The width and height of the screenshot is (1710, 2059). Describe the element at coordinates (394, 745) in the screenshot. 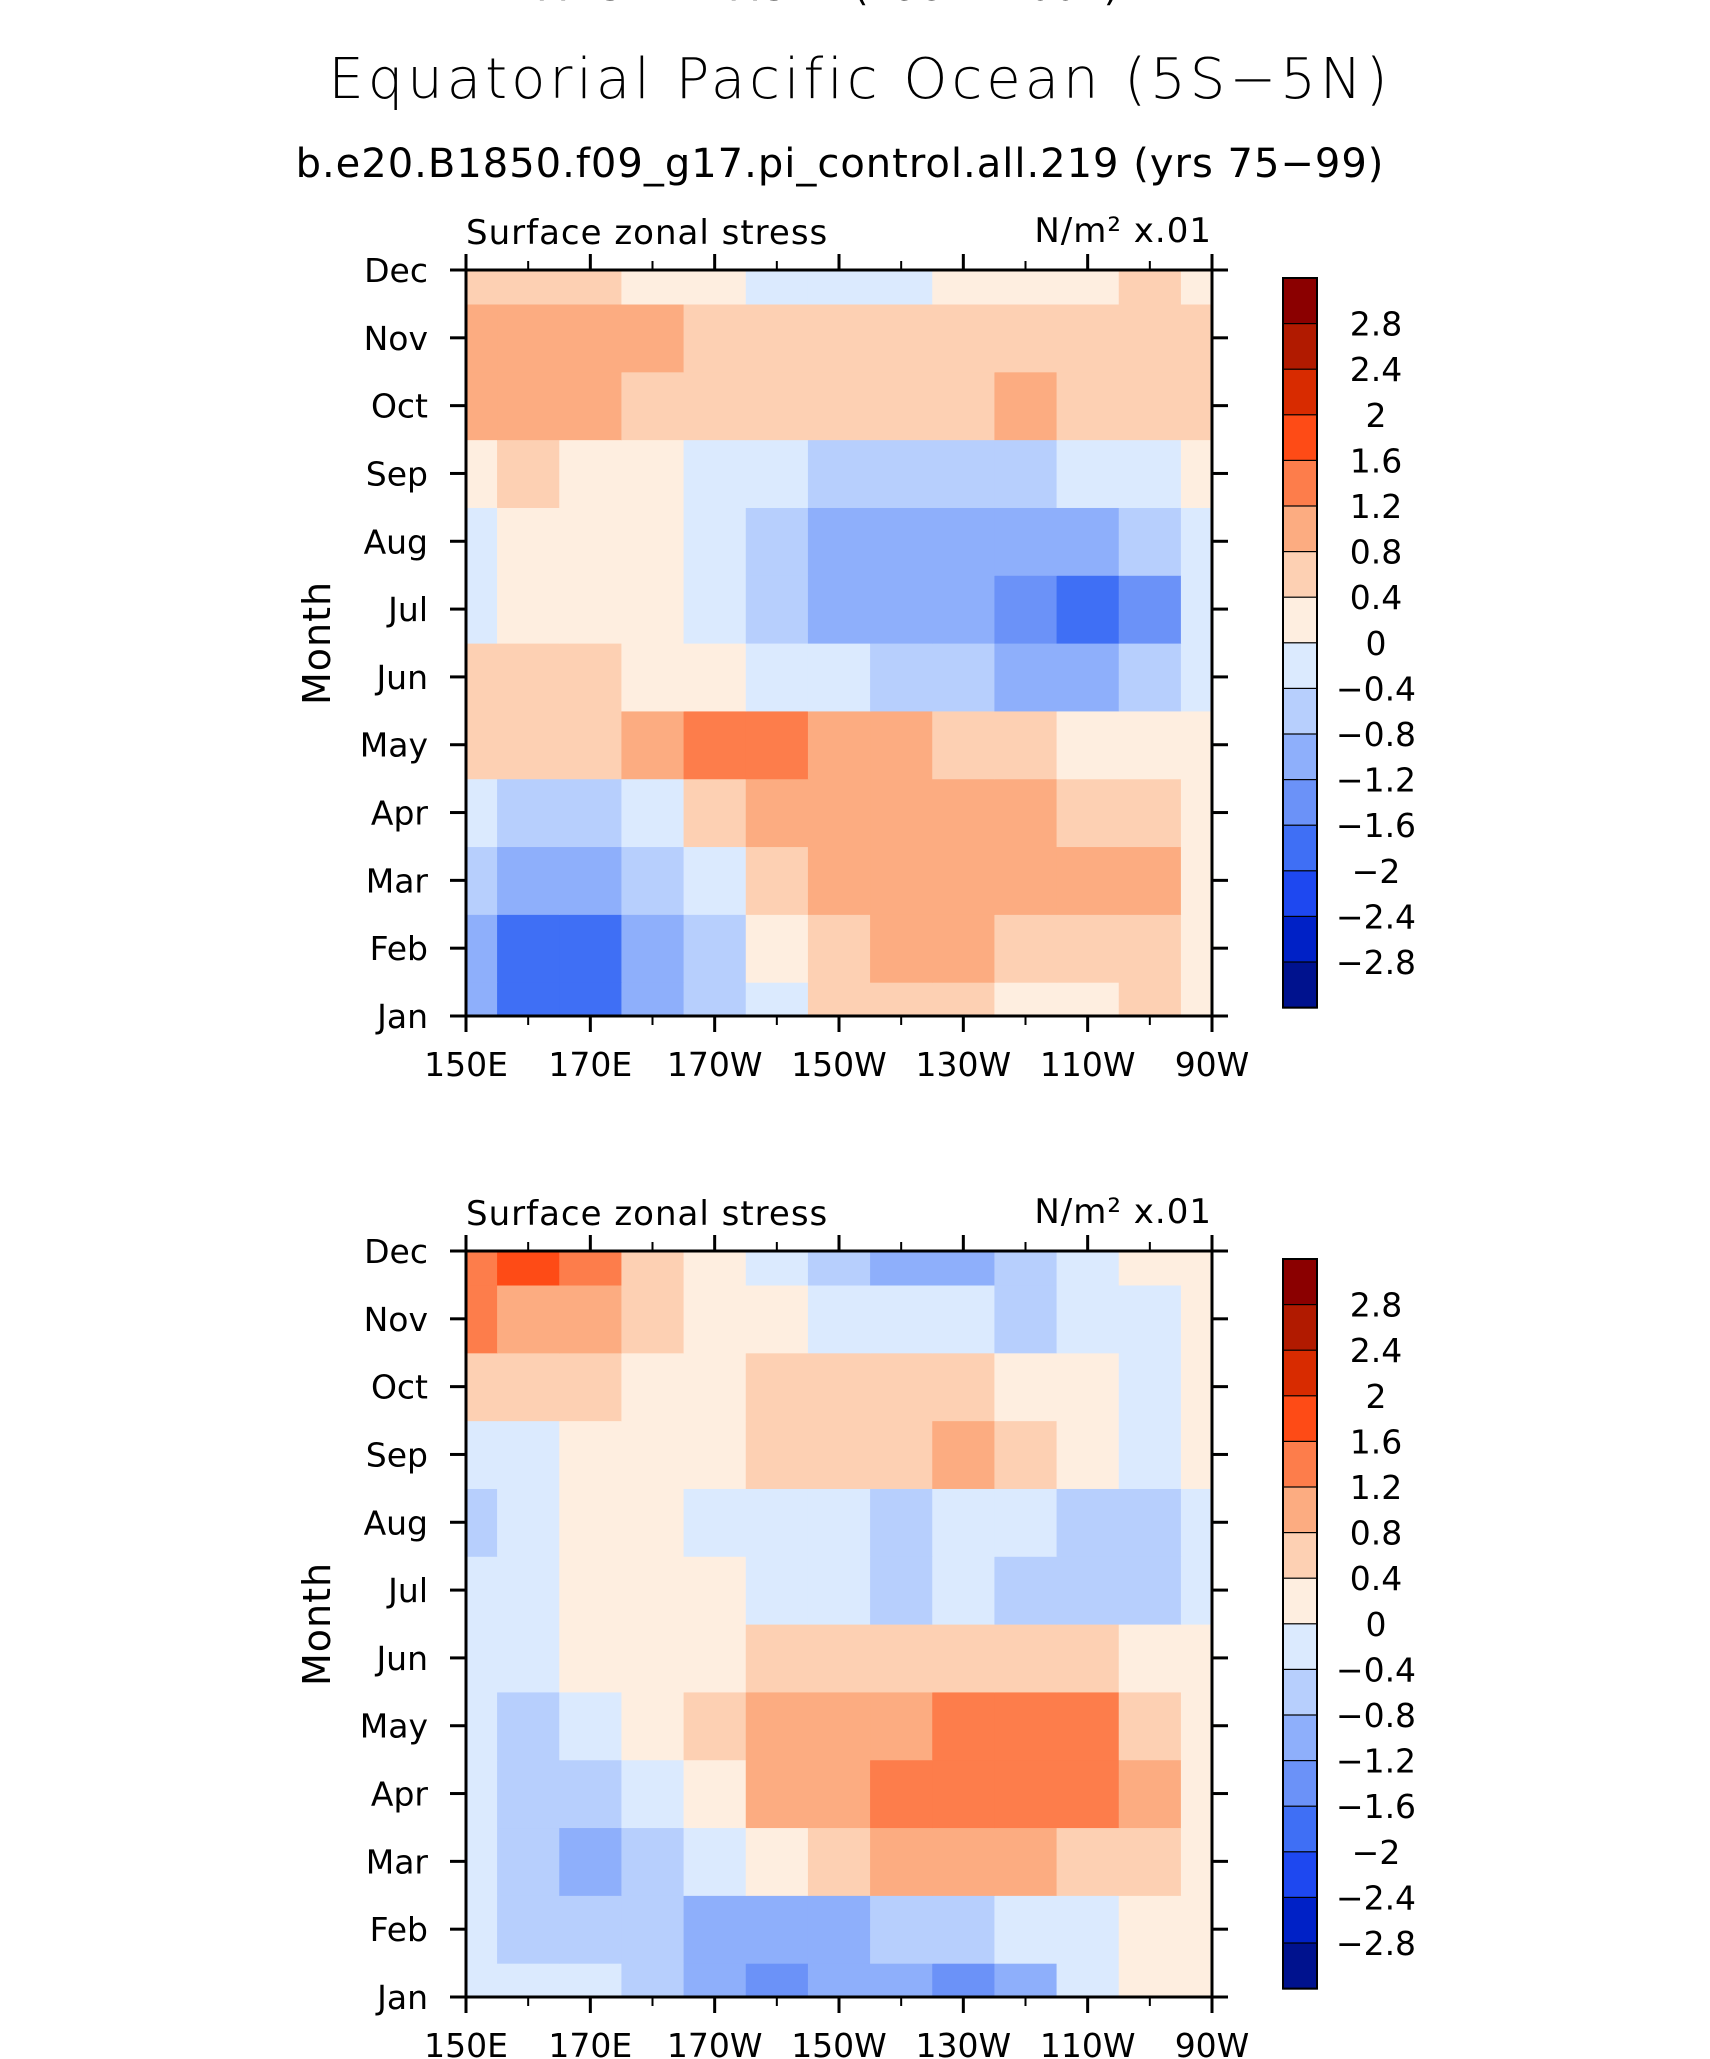

I see `y-tick-label: May` at that location.